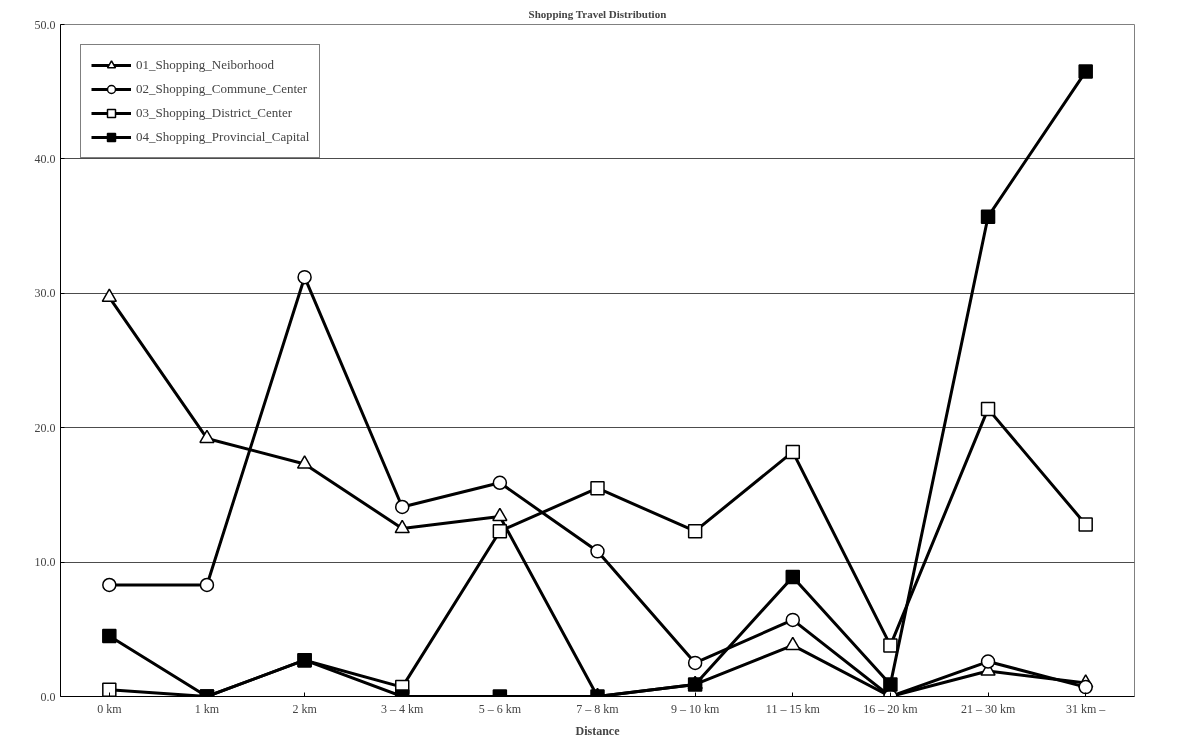 The height and width of the screenshot is (740, 1194). What do you see at coordinates (45, 293) in the screenshot?
I see `y-tick-label: 30.0` at bounding box center [45, 293].